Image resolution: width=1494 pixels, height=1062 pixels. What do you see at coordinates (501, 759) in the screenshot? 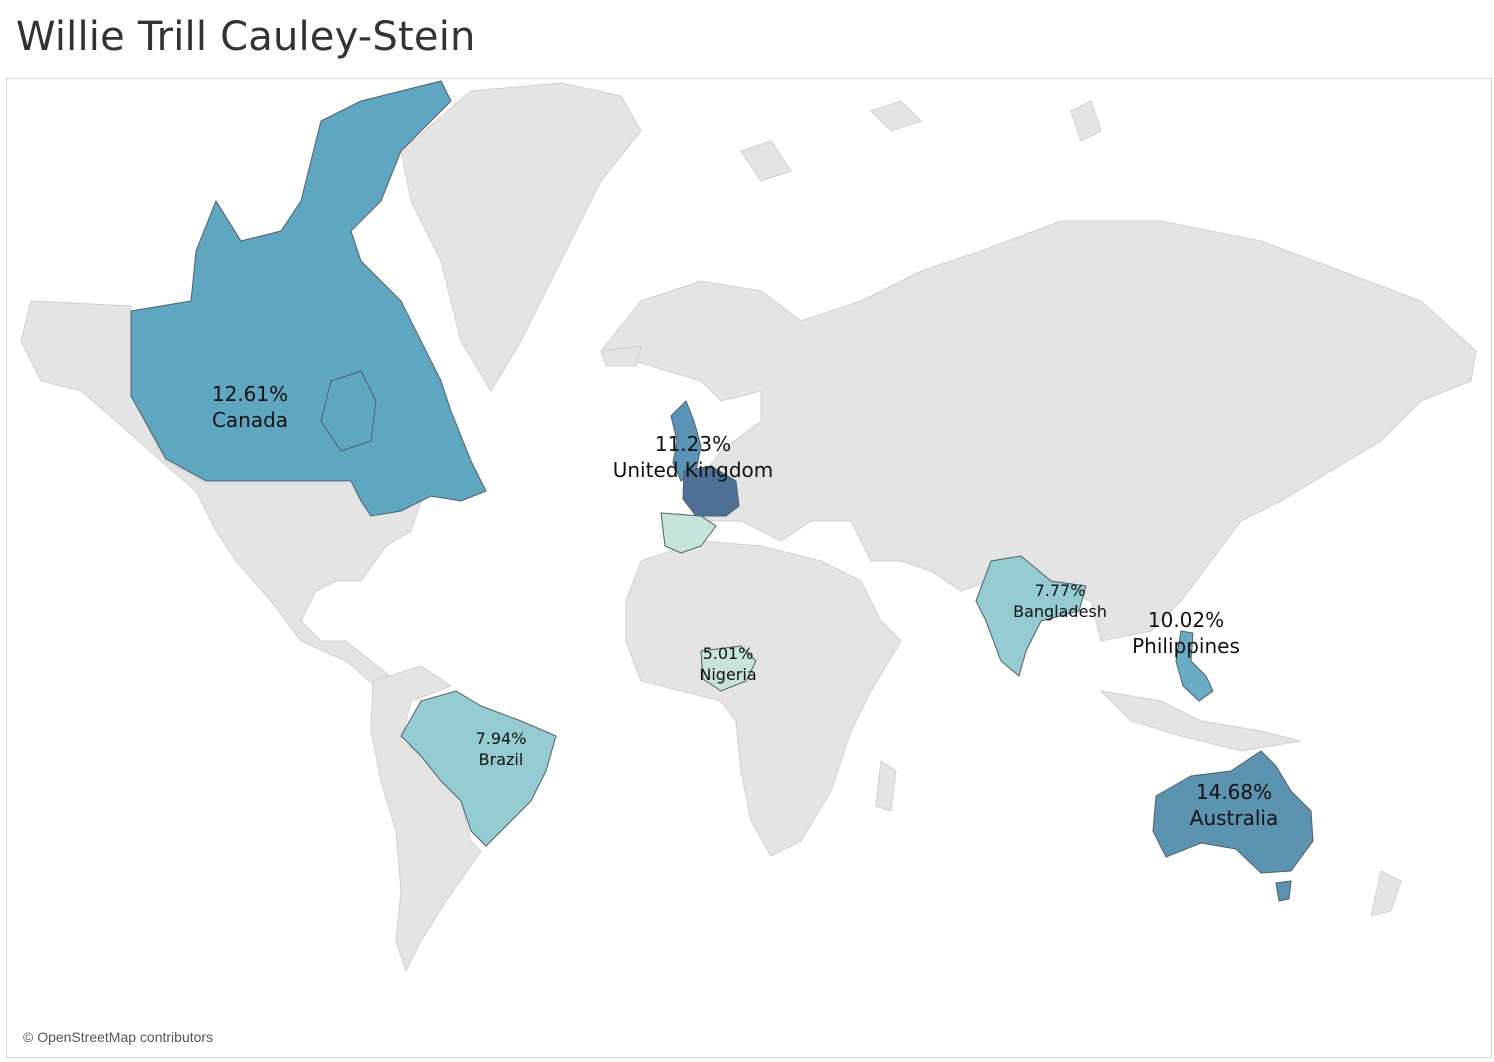
I see `label-brazil-name: Brazil` at bounding box center [501, 759].